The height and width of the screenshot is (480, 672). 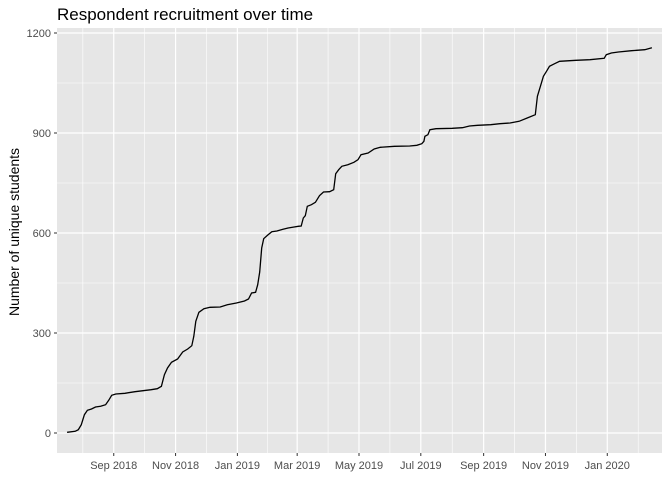 I want to click on chart-title: Respondent recruitment over time, so click(x=185, y=14).